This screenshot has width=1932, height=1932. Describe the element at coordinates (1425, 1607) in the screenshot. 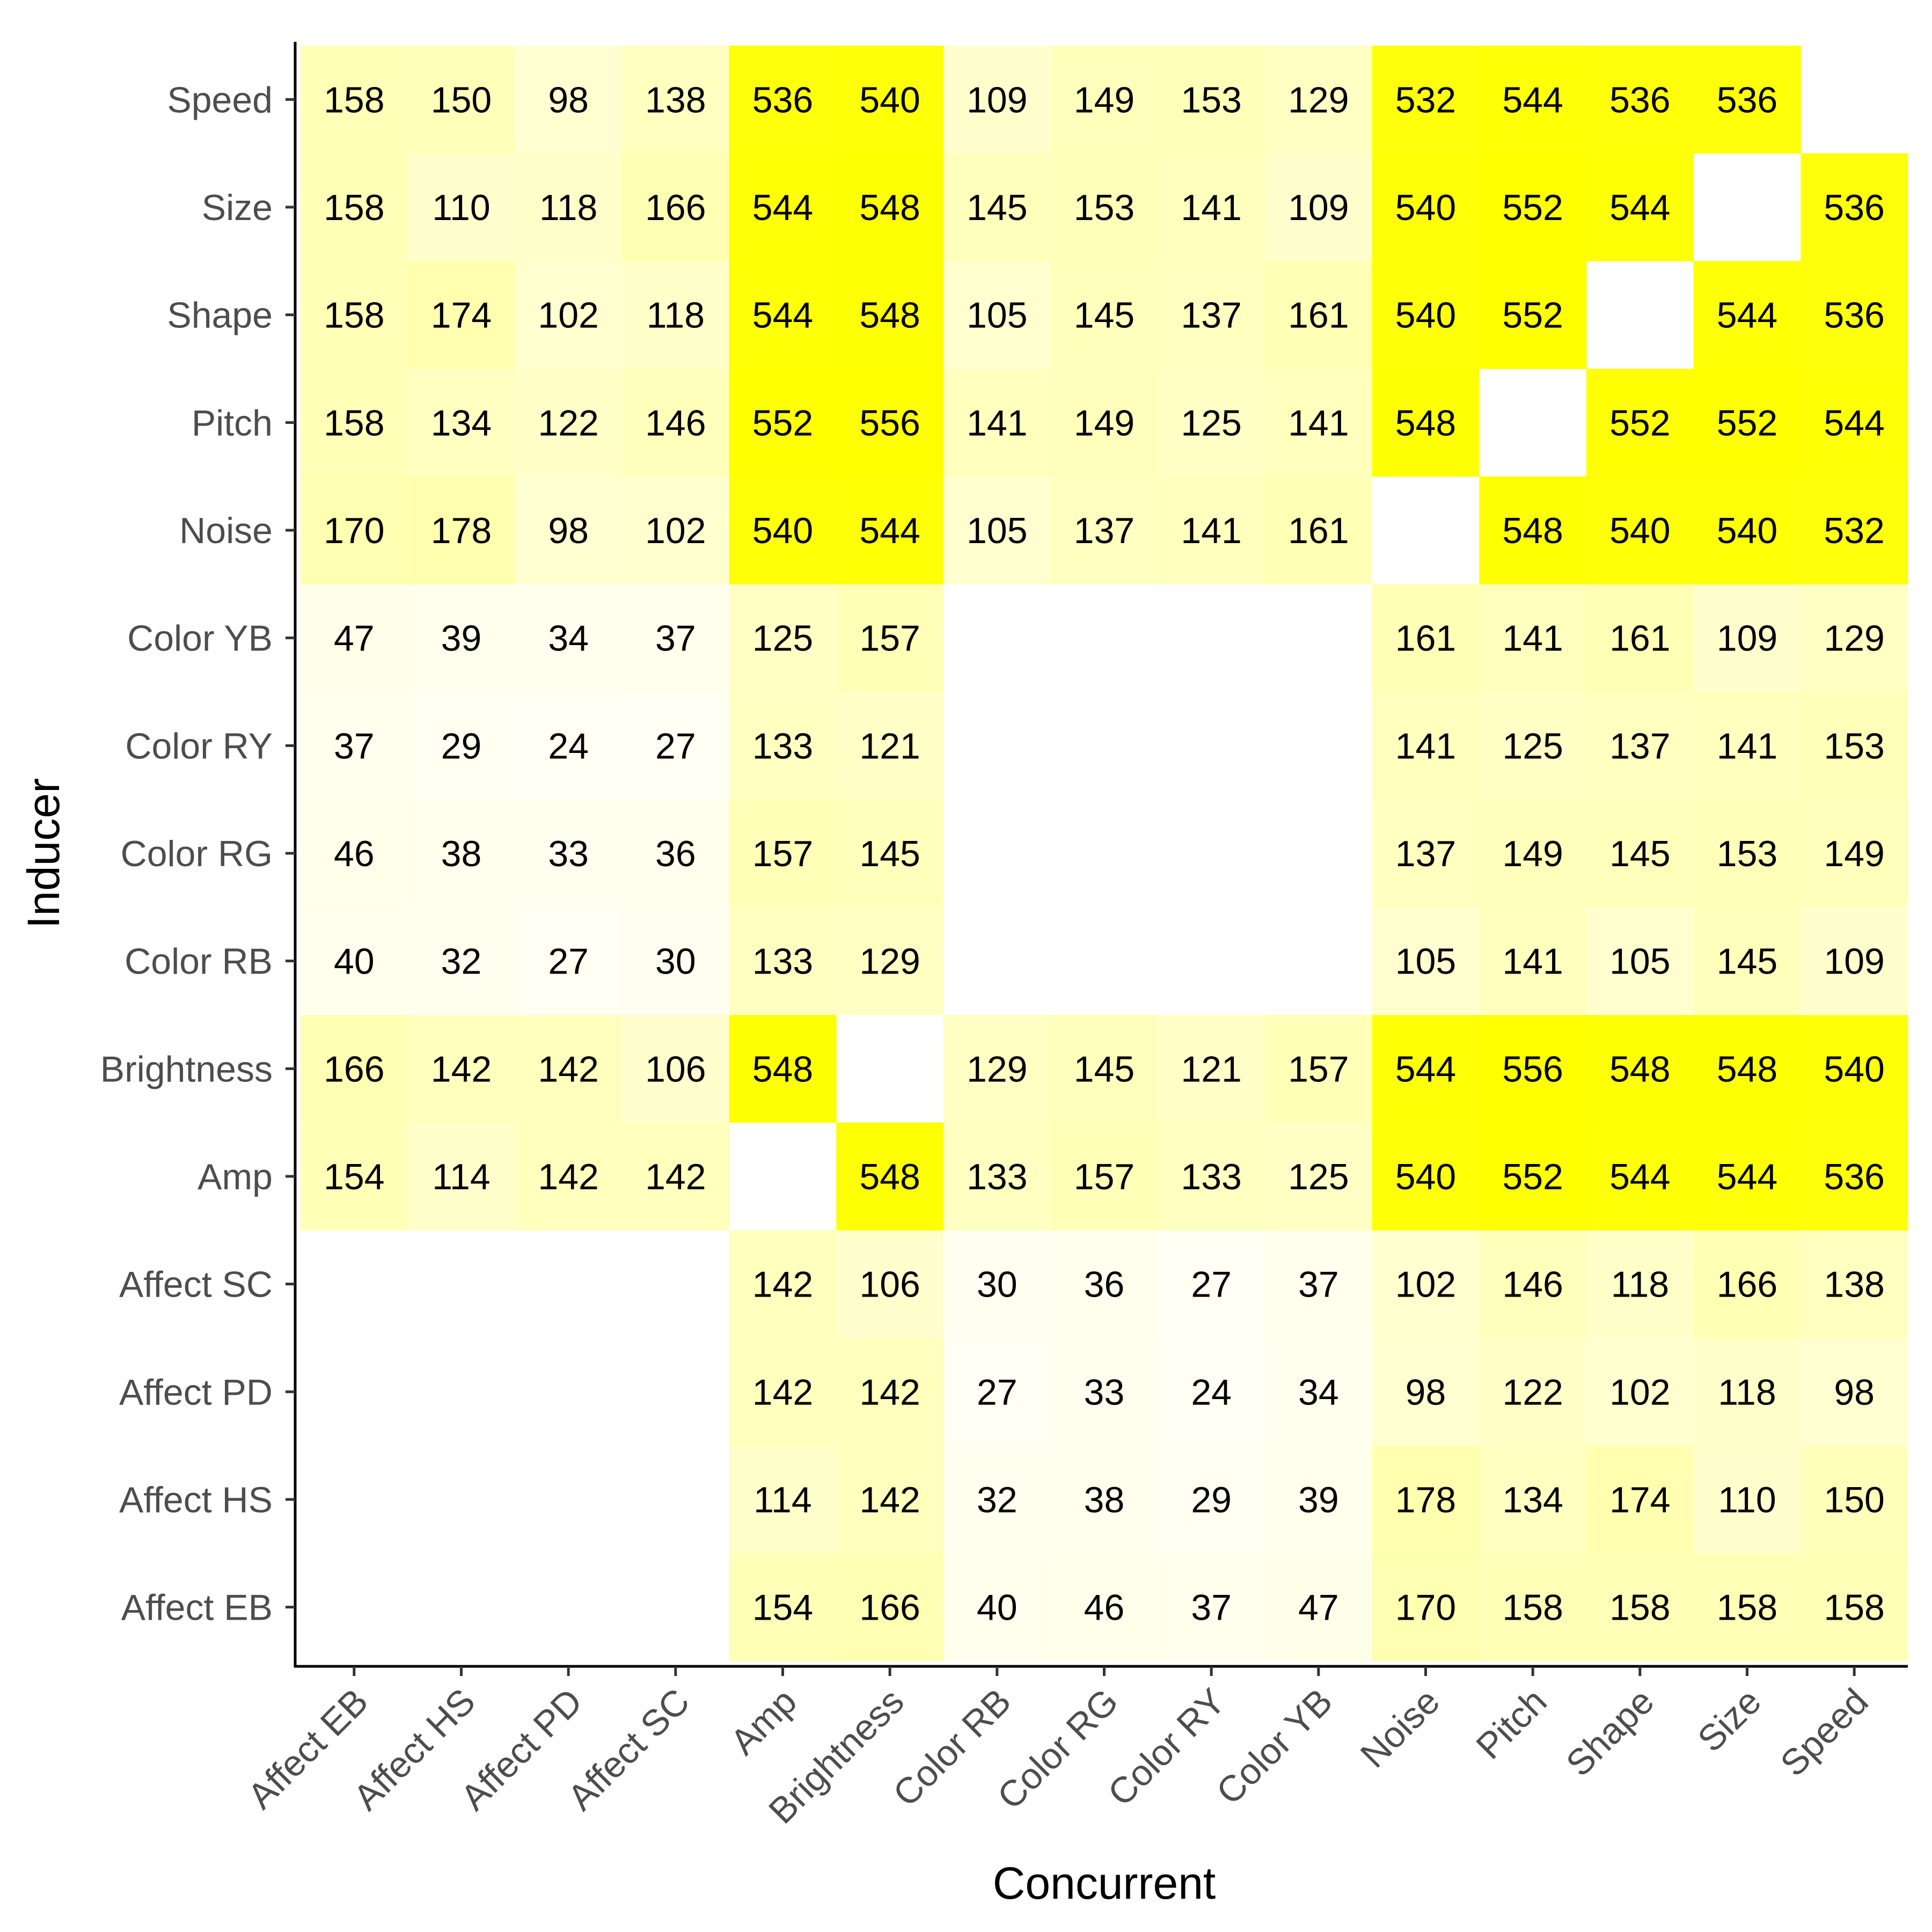

I see `cell-value-label: 170` at that location.